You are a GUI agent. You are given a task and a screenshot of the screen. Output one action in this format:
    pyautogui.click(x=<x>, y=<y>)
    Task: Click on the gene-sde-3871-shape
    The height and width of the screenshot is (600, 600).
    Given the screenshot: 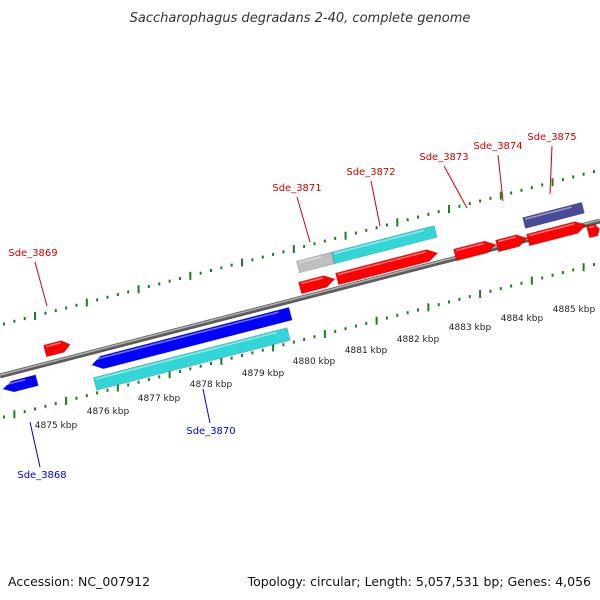 What is the action you would take?
    pyautogui.click(x=317, y=285)
    